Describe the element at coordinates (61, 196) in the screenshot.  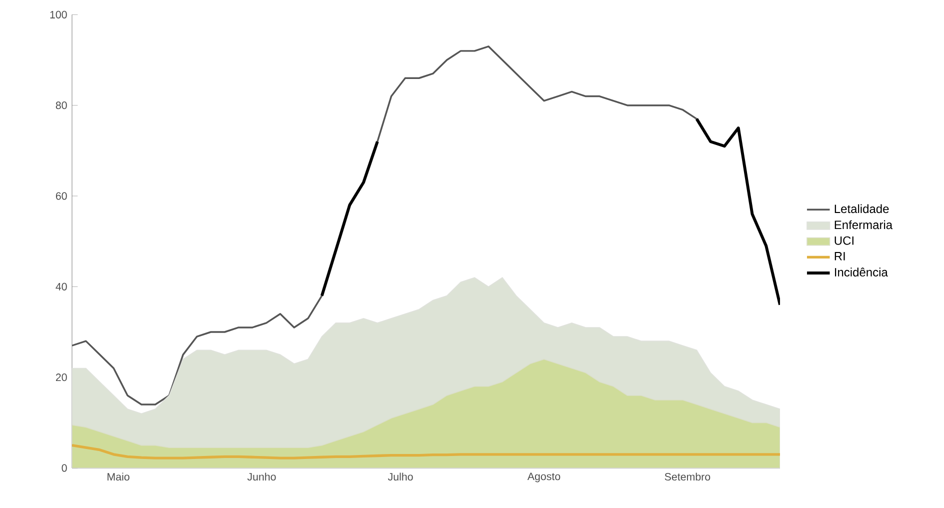
I see `y-tick-label: 60` at that location.